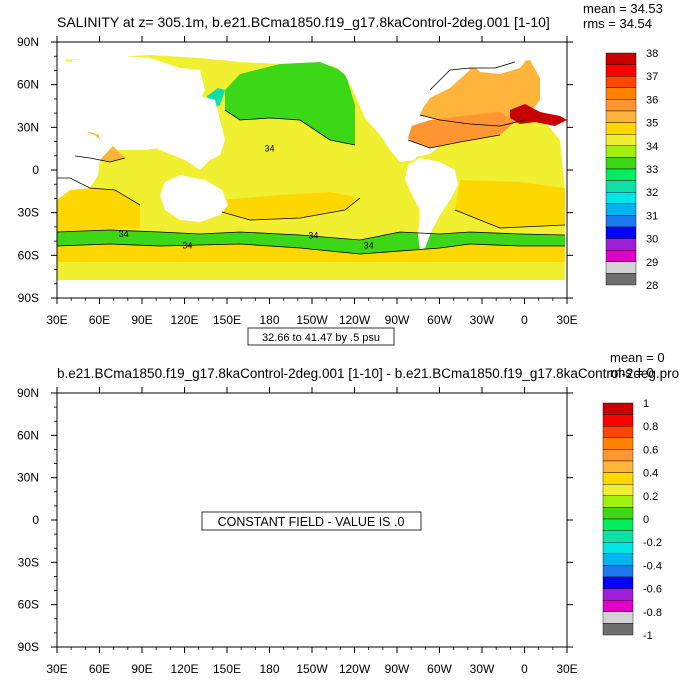 This screenshot has height=700, width=700. Describe the element at coordinates (632, 372) in the screenshot. I see `panel2-rms: rms = 0` at that location.